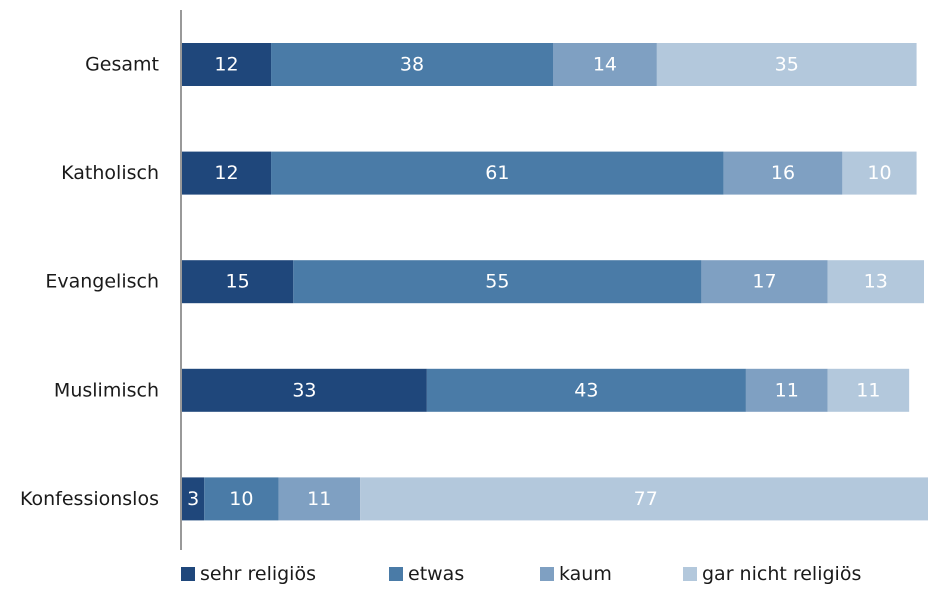 Image resolution: width=928 pixels, height=594 pixels. I want to click on value-label: 13, so click(876, 282).